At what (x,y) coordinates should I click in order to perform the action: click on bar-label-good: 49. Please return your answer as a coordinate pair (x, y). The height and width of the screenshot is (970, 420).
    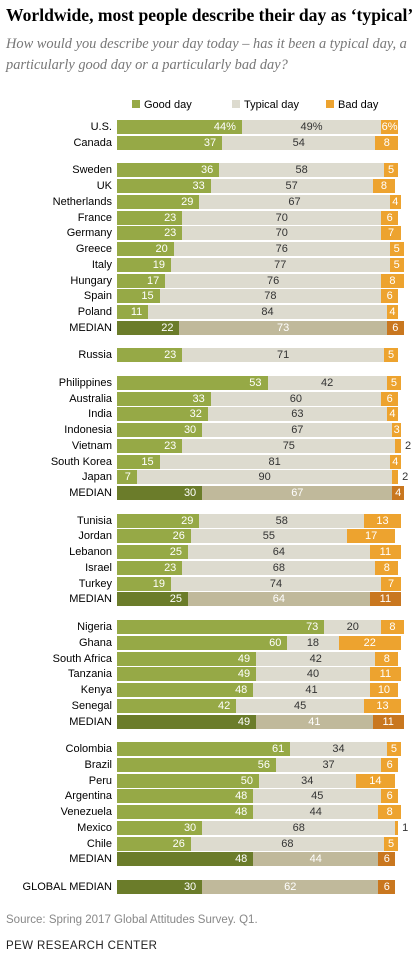
    Looking at the image, I should click on (244, 721).